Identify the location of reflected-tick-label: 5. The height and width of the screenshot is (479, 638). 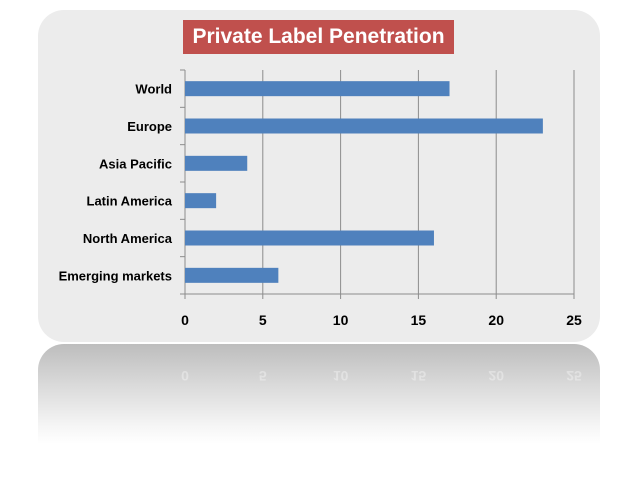
(263, 376).